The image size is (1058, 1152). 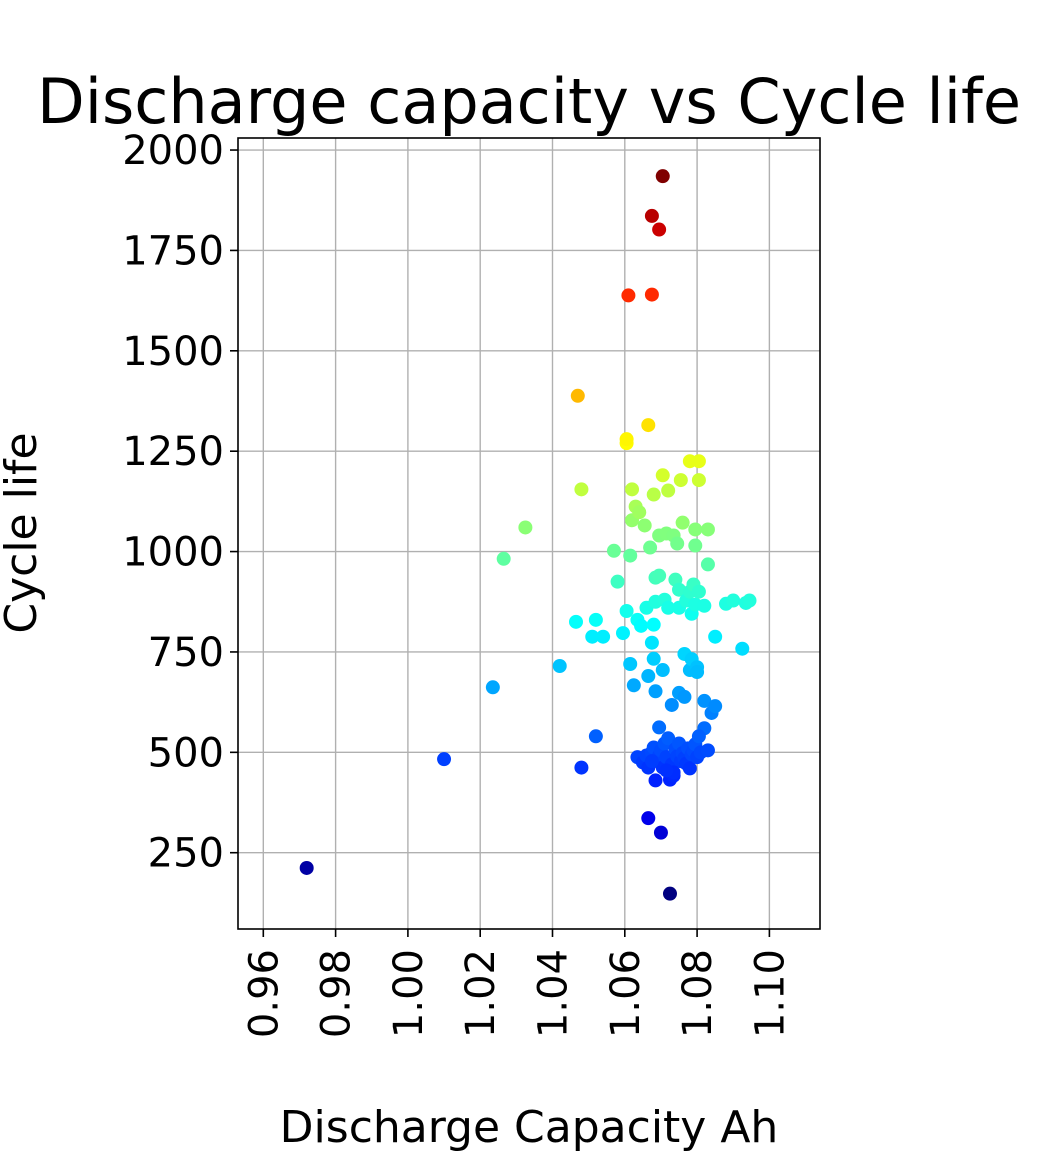 What do you see at coordinates (186, 653) in the screenshot?
I see `y-tick-label: 750` at bounding box center [186, 653].